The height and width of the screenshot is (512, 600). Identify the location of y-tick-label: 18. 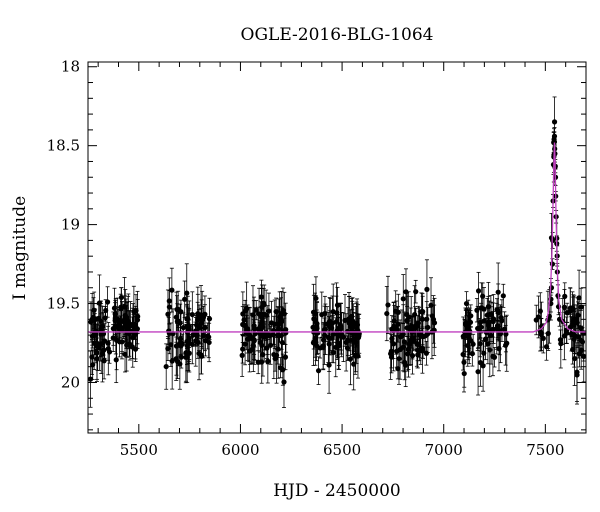
(70, 67).